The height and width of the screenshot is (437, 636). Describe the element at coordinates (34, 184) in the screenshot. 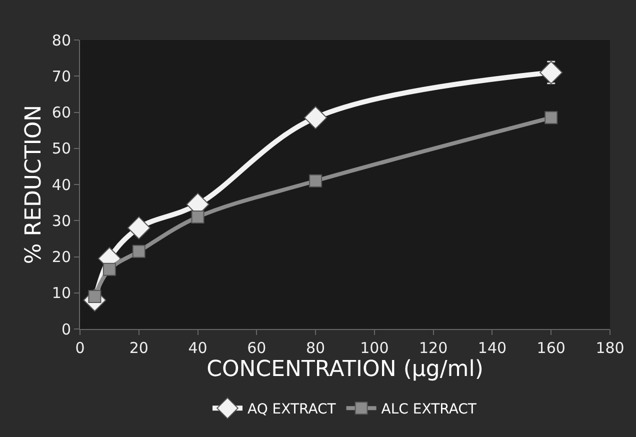

I see `y-axis-title: % REDUCTION` at that location.